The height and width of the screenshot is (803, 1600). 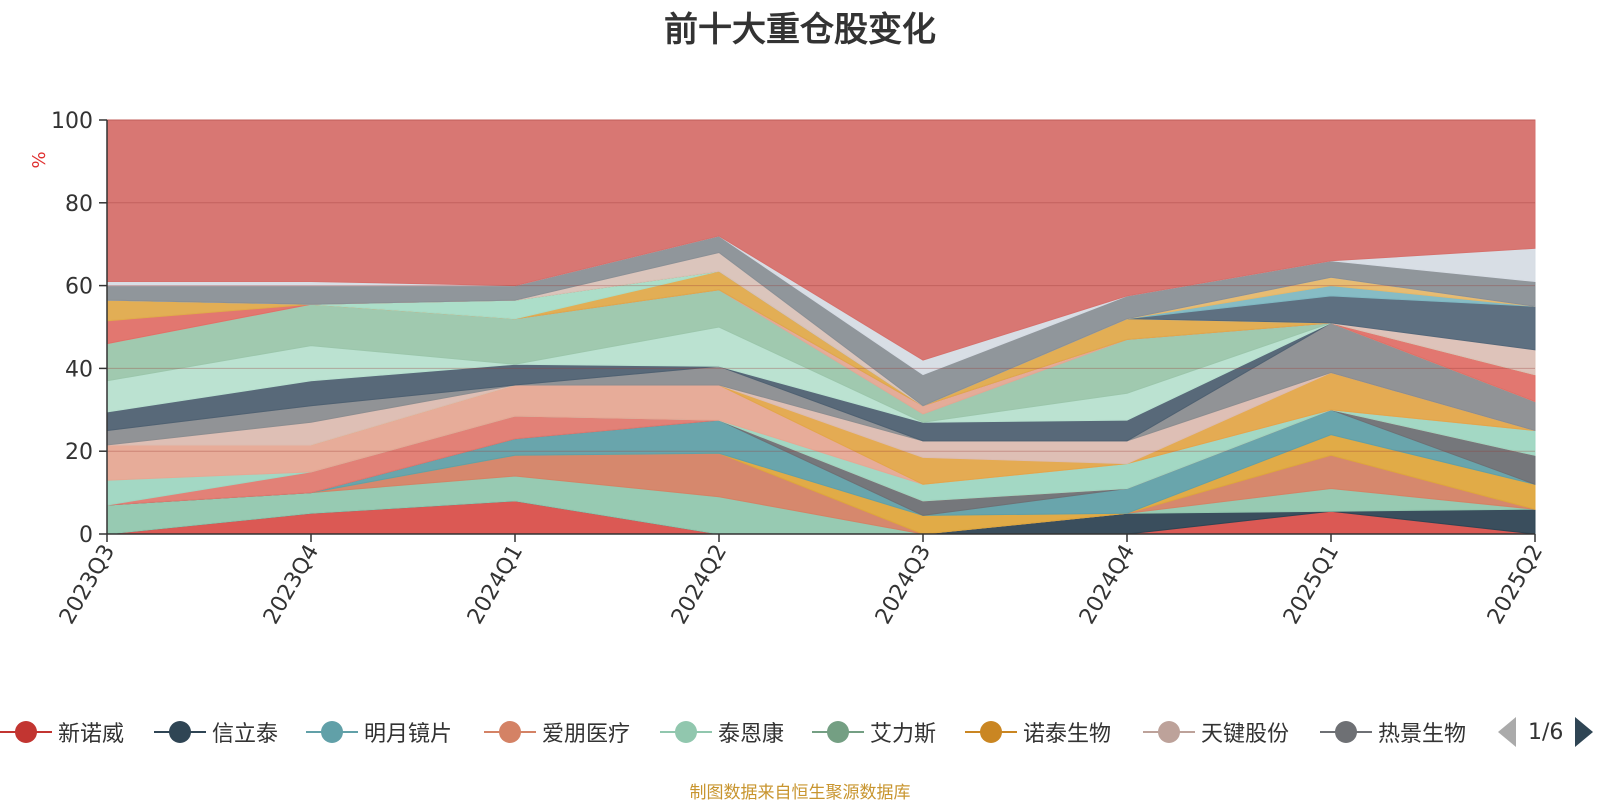 What do you see at coordinates (903, 734) in the screenshot?
I see `legend-label: 艾力斯` at bounding box center [903, 734].